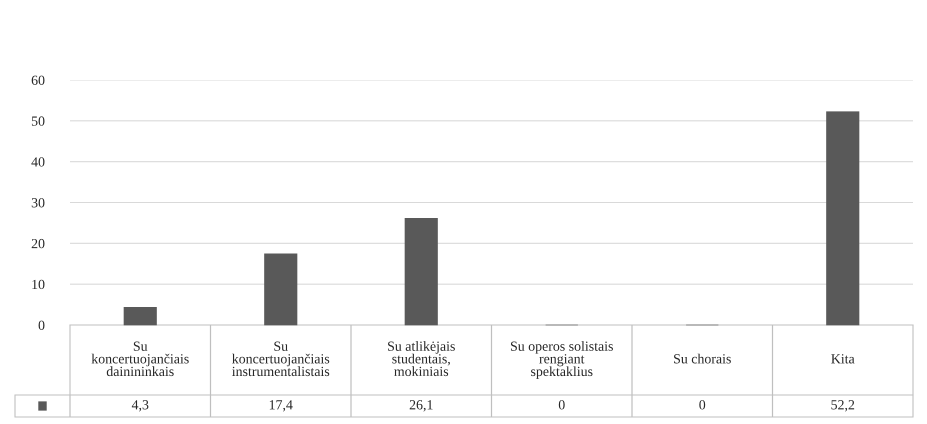 The height and width of the screenshot is (424, 927). I want to click on x-tick-label: Su koncertuojančiais instrumentalistais, so click(281, 359).